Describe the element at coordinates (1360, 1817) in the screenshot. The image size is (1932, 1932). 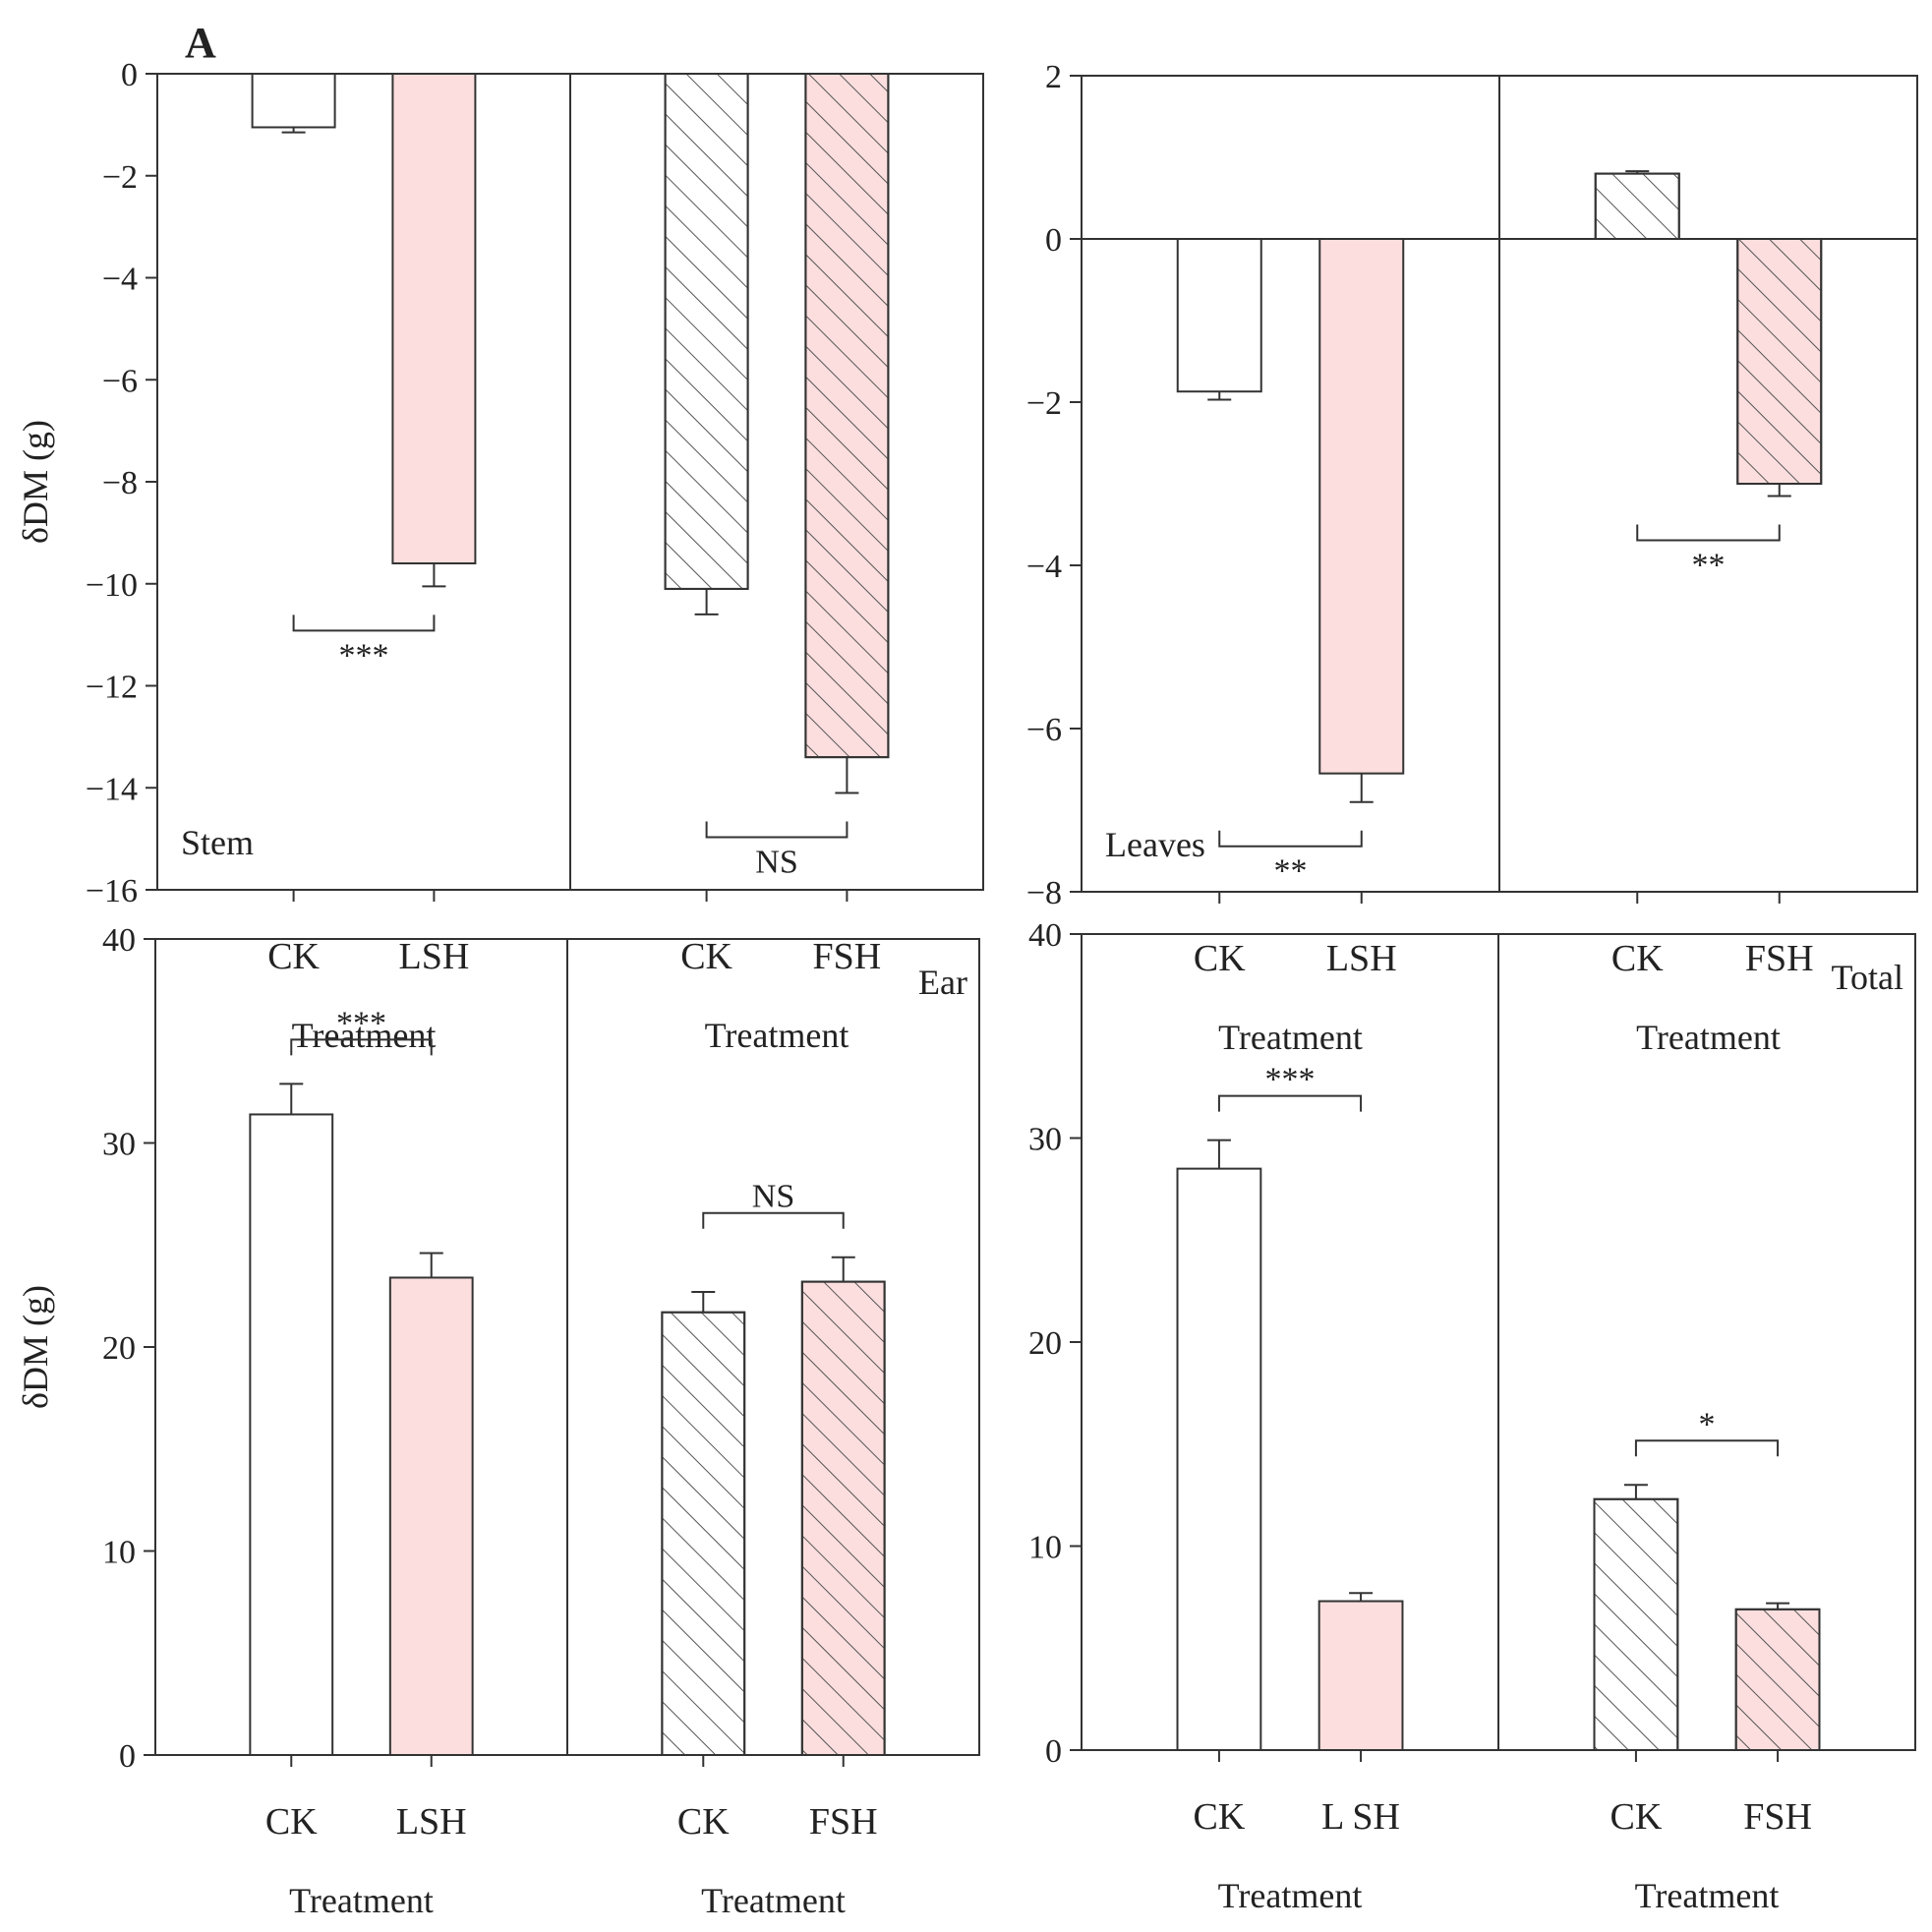
I see `category-label: L SH` at that location.